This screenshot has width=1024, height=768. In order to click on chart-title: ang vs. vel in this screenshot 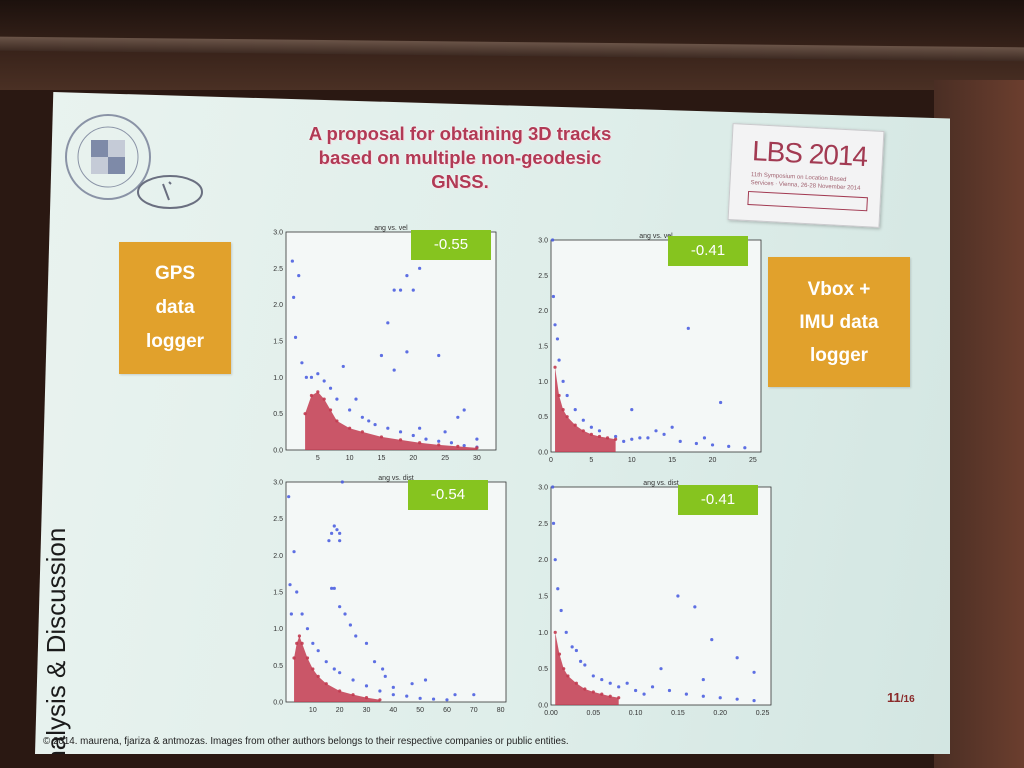, I will do `click(656, 236)`.